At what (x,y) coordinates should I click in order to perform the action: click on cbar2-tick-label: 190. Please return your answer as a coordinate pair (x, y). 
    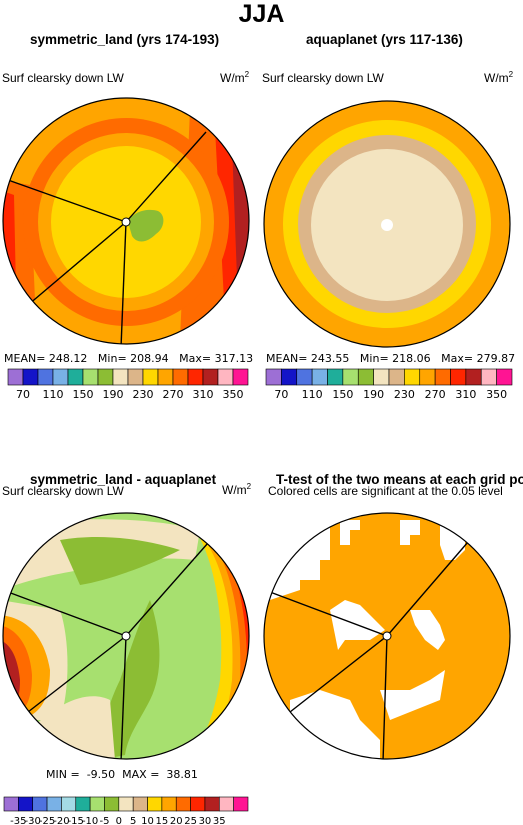
    Looking at the image, I should click on (373, 394).